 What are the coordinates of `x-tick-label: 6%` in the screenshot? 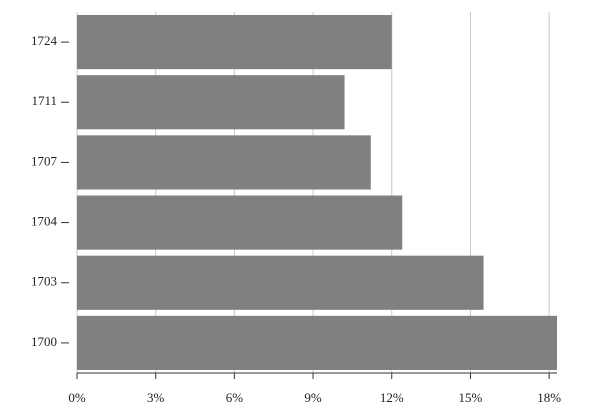 It's located at (235, 397).